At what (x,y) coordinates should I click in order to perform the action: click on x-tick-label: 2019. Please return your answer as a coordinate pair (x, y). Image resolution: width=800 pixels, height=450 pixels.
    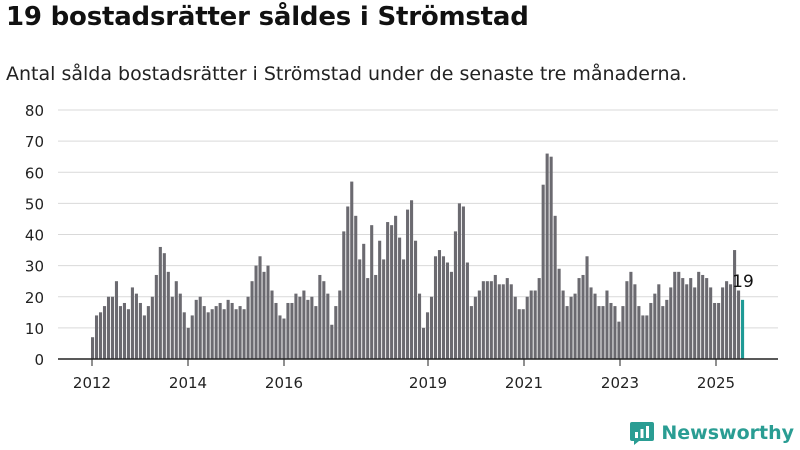
    Looking at the image, I should click on (428, 383).